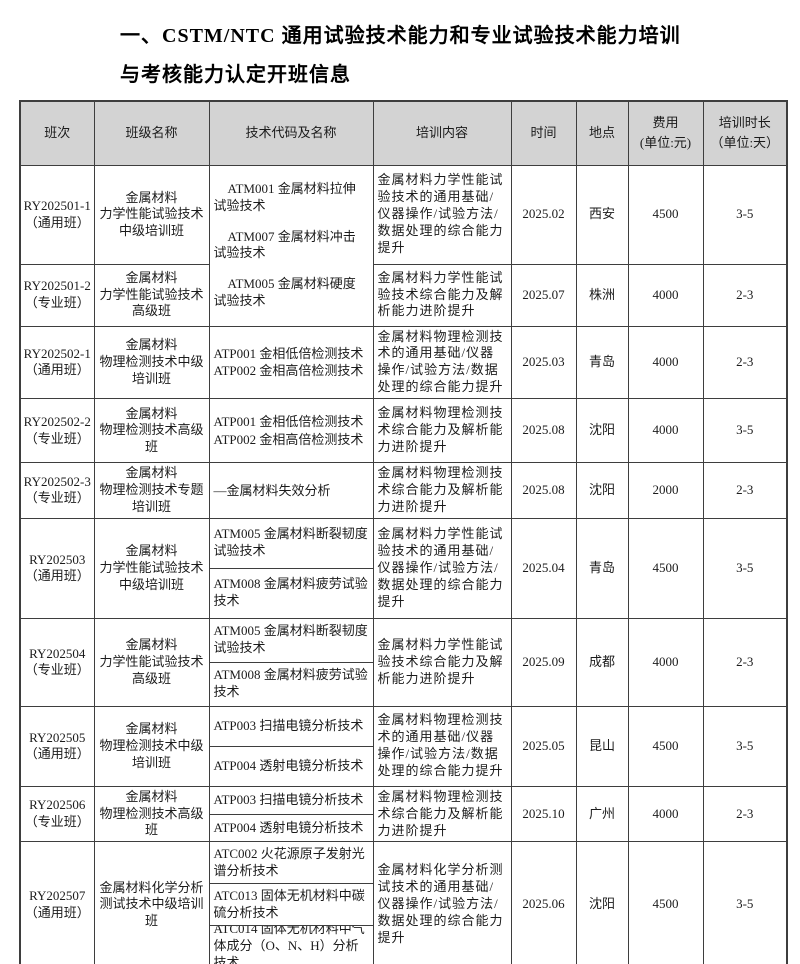 Image resolution: width=800 pixels, height=964 pixels. What do you see at coordinates (151, 490) in the screenshot?
I see `class-name-cell: 金属材料 物理检测技术专题 培训班` at bounding box center [151, 490].